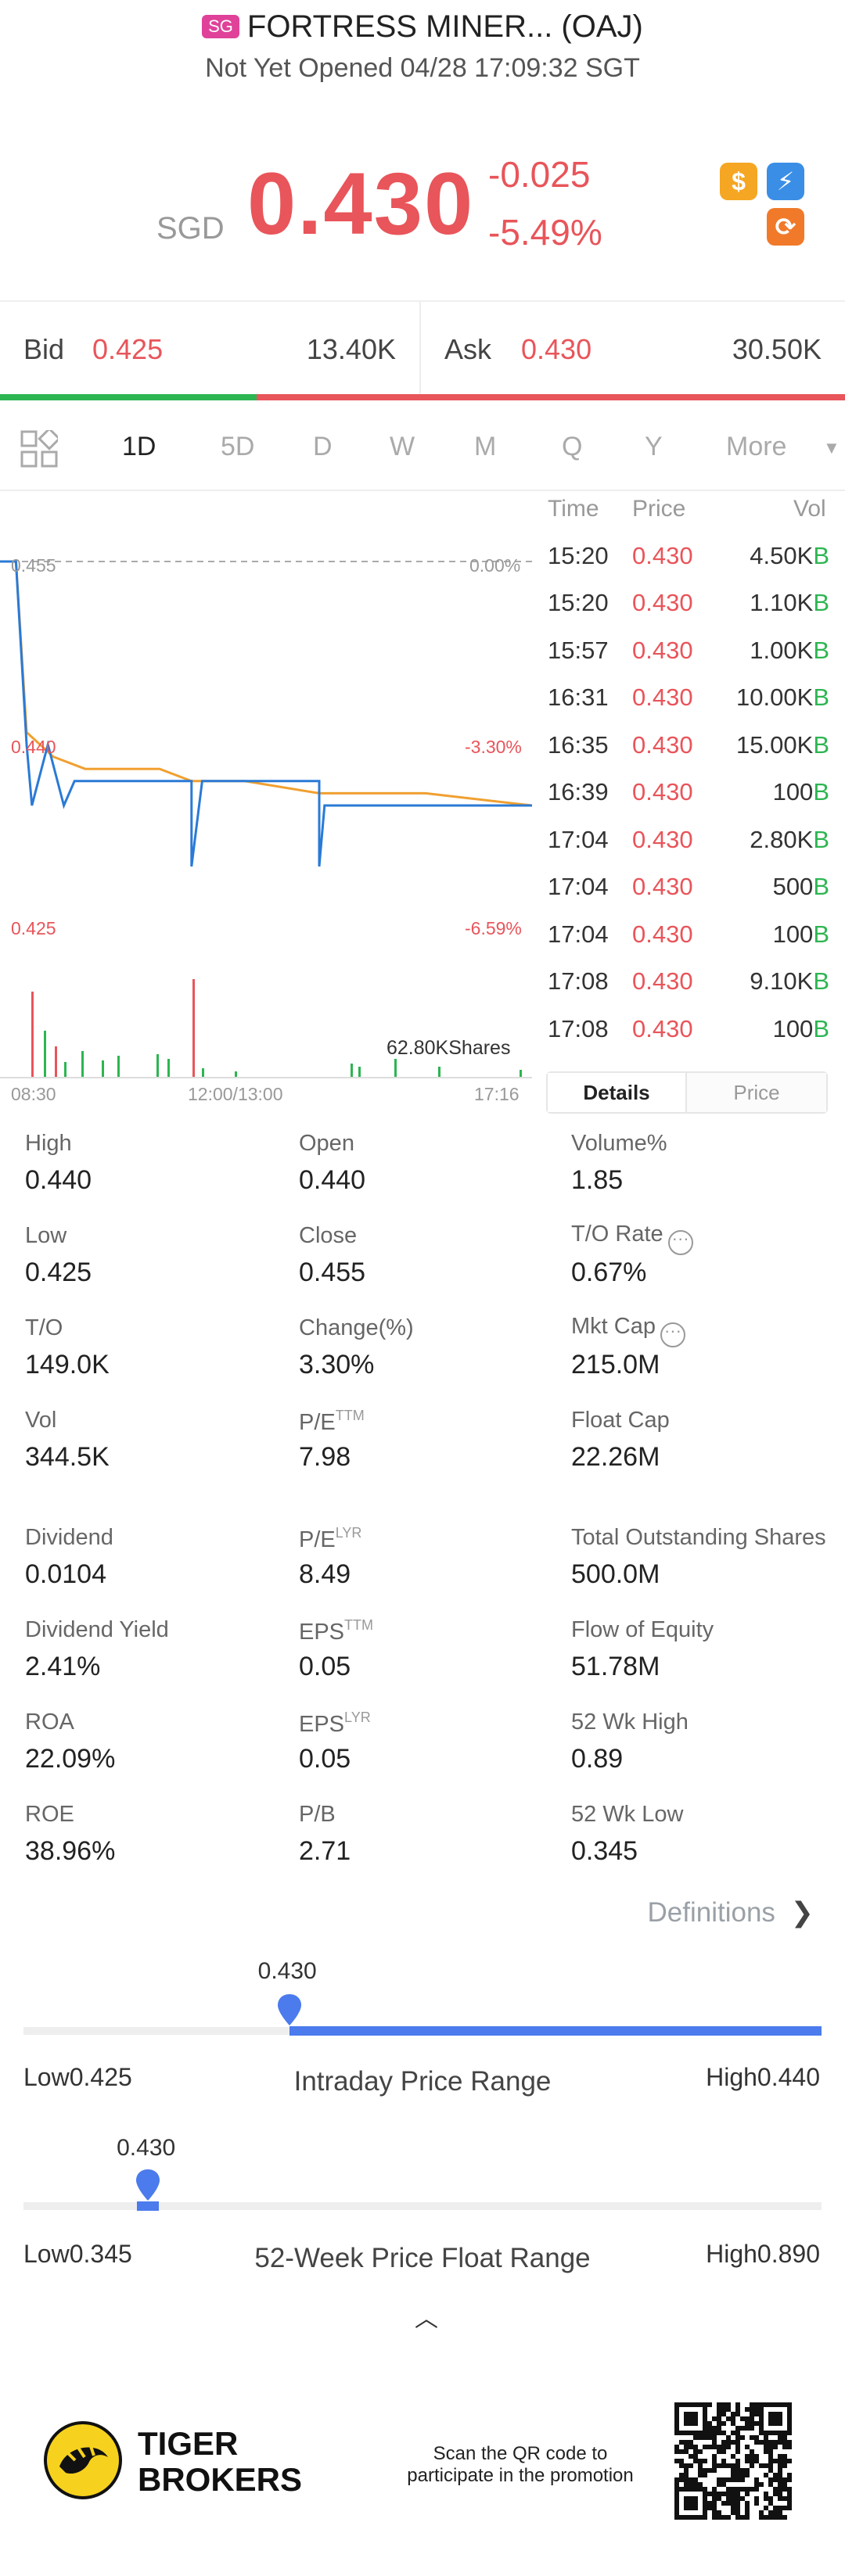  What do you see at coordinates (782, 650) in the screenshot?
I see `trade-volume-value: 1.00K` at bounding box center [782, 650].